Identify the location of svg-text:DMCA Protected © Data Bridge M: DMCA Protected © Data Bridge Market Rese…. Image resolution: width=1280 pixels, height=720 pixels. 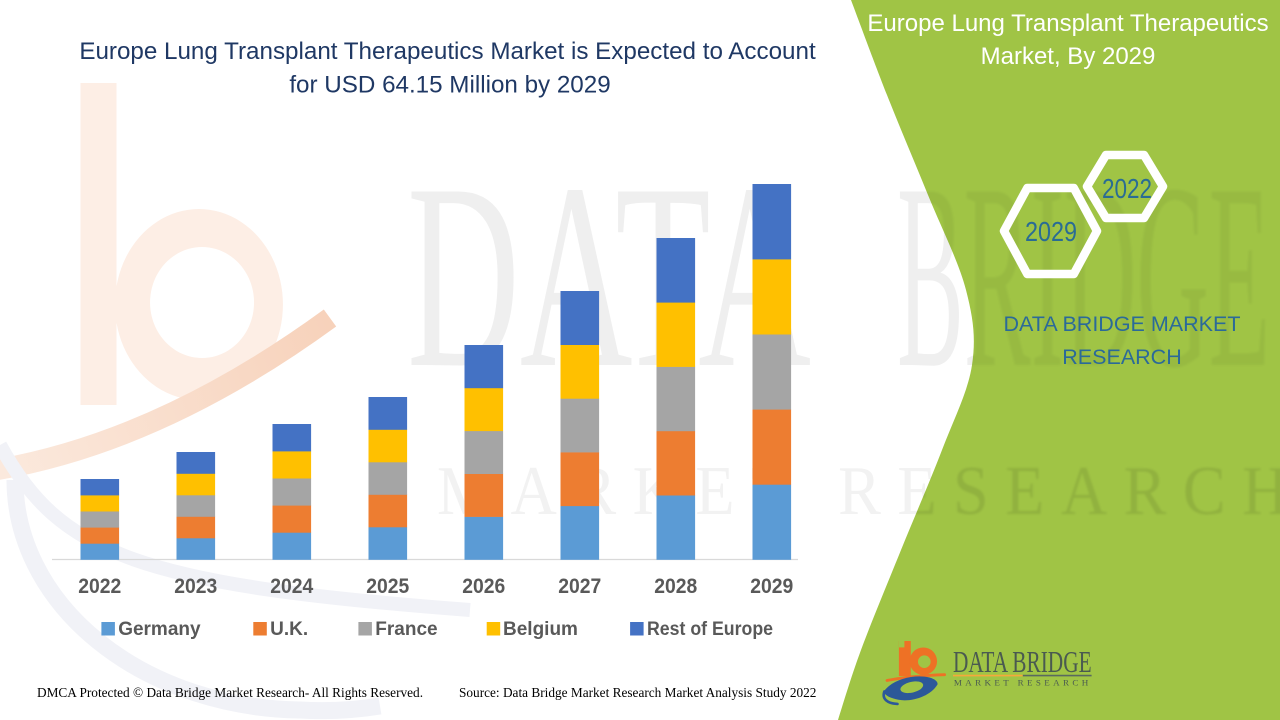
(230, 692).